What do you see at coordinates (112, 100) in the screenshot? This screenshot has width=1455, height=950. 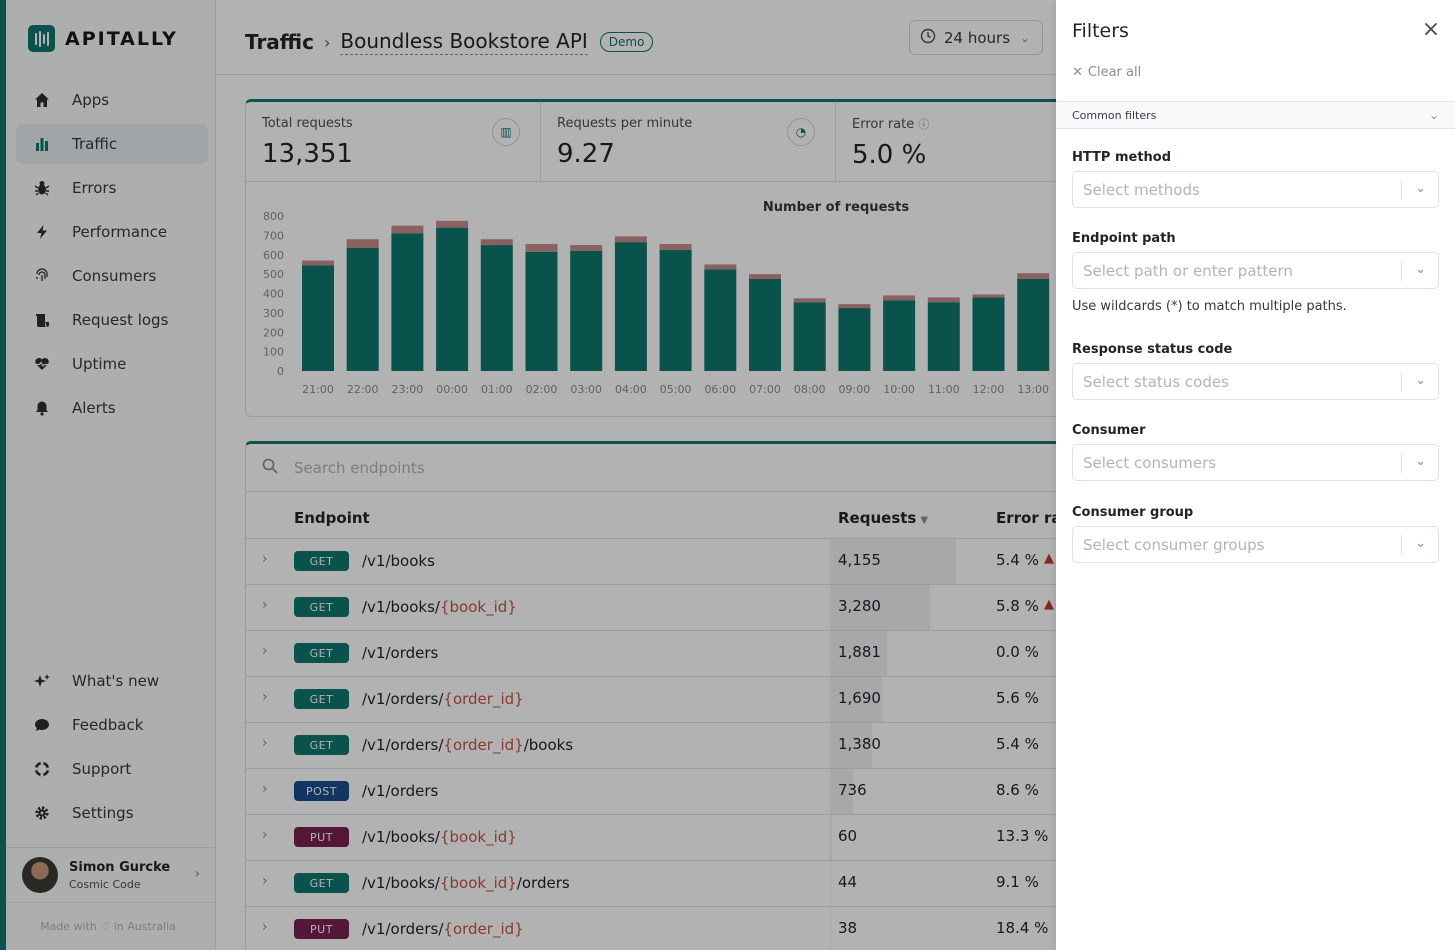 I see `sidebar-item-apps: Apps` at bounding box center [112, 100].